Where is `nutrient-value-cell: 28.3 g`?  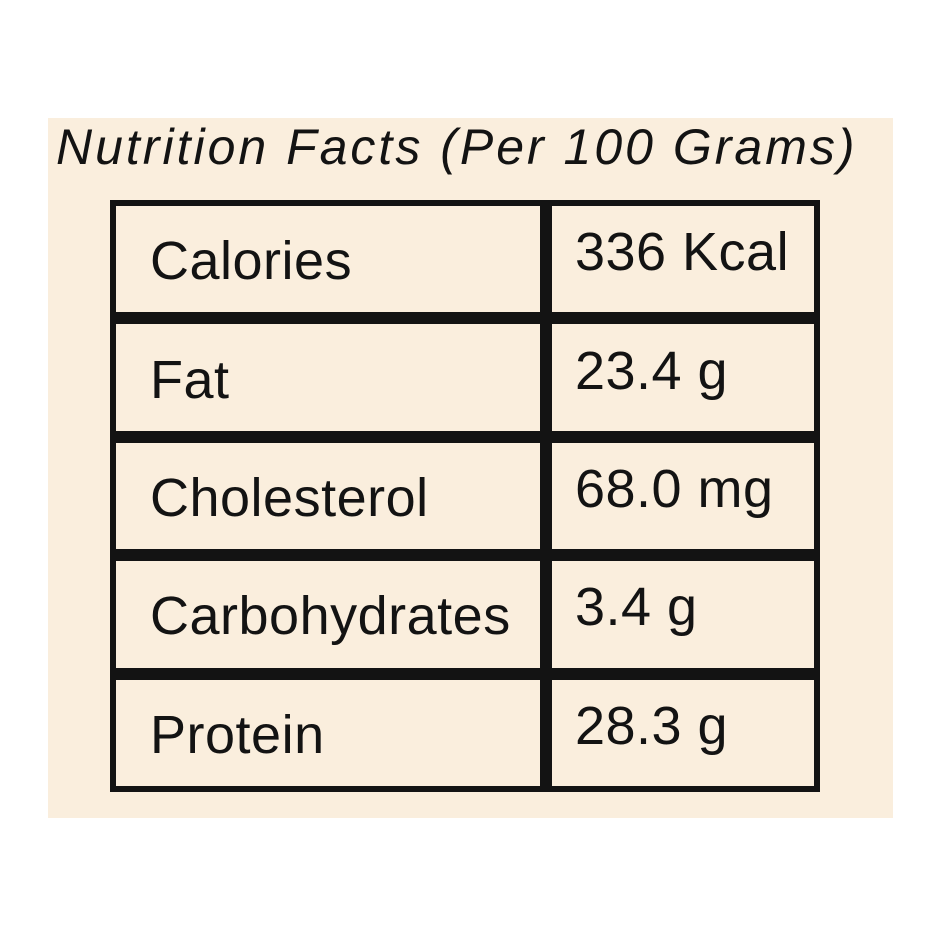
nutrient-value-cell: 28.3 g is located at coordinates (682, 732).